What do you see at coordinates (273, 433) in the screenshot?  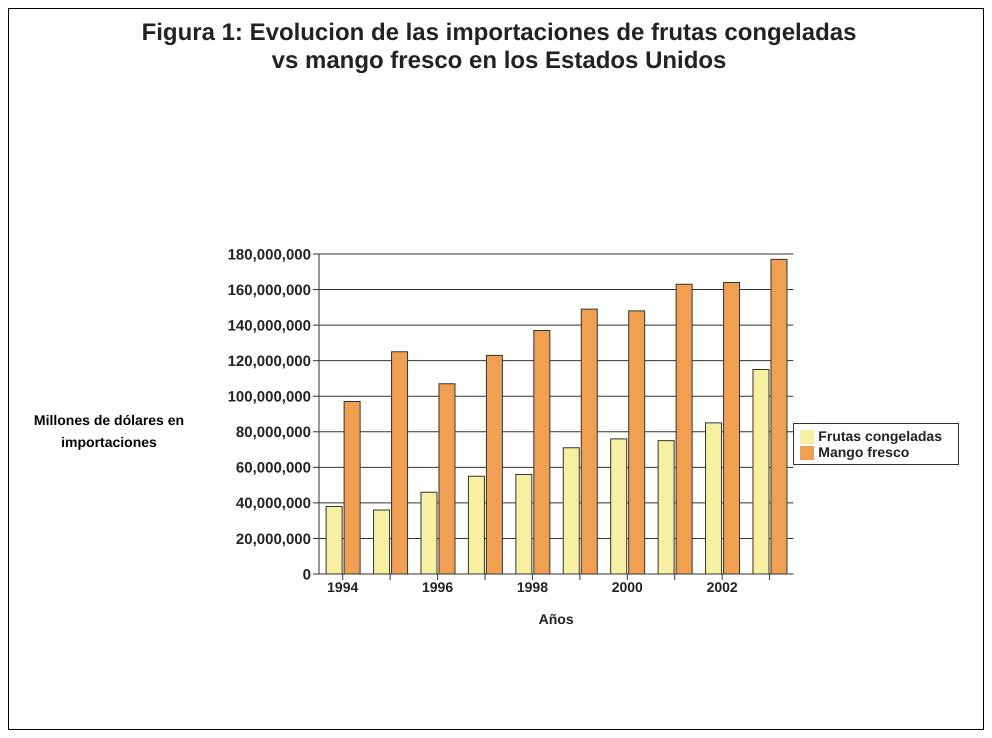 I see `y-tick-label: 80,000,000` at bounding box center [273, 433].